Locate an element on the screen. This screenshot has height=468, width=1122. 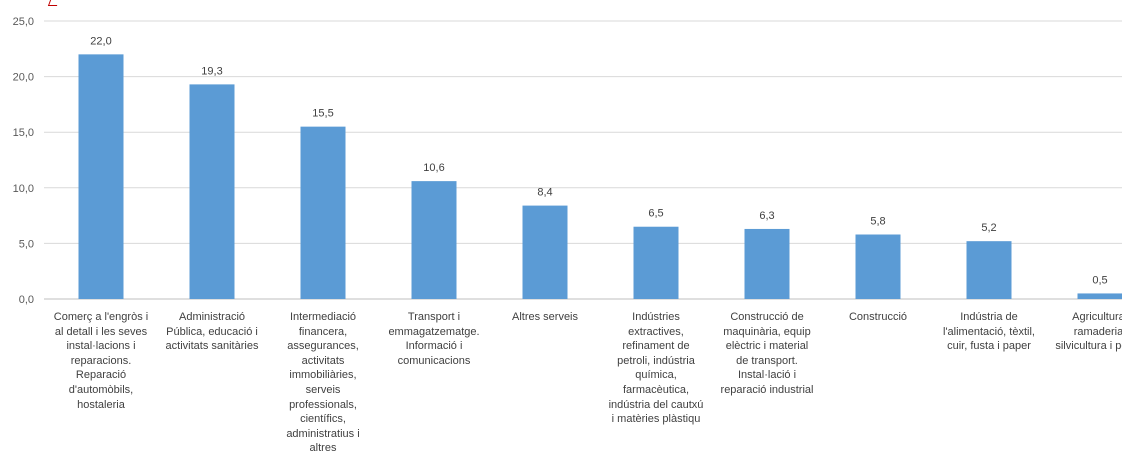
y-tick-label: 15,0 is located at coordinates (23, 133).